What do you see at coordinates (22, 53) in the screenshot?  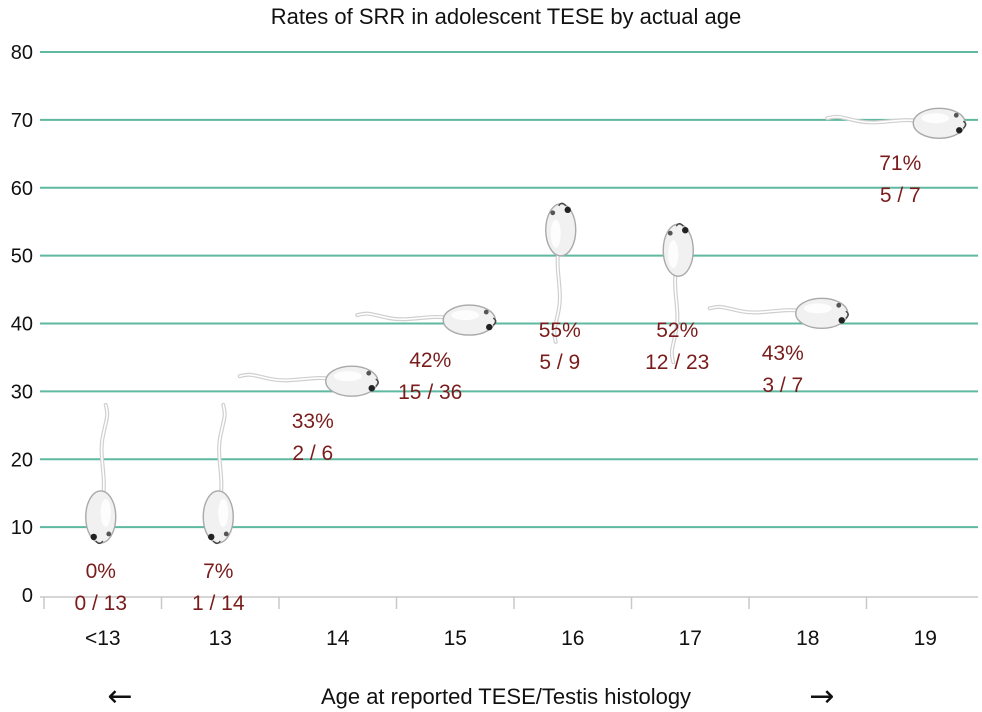 I see `y-tick-label: 80` at bounding box center [22, 53].